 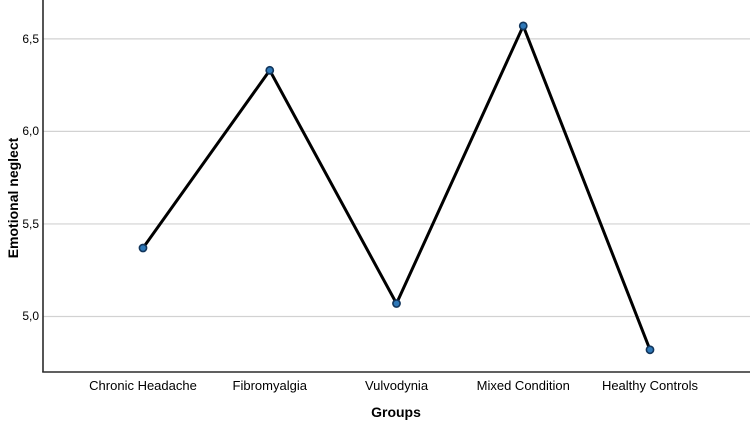 I want to click on x-category-label: Healthy Controls, so click(x=650, y=385).